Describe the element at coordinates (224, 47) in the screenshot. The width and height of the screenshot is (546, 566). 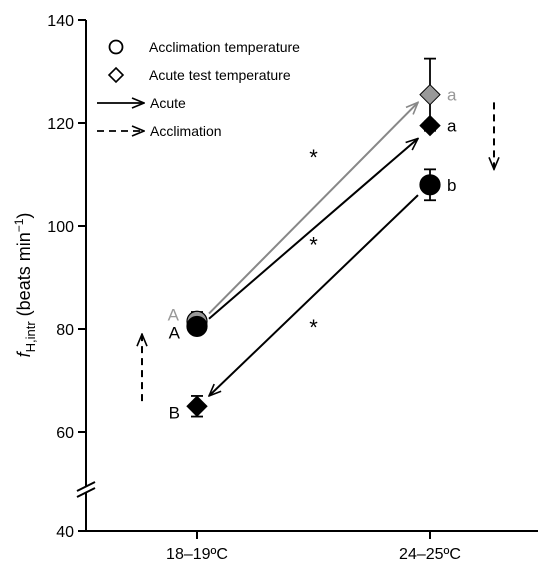
I see `legend-label: Acclimation temperature` at that location.